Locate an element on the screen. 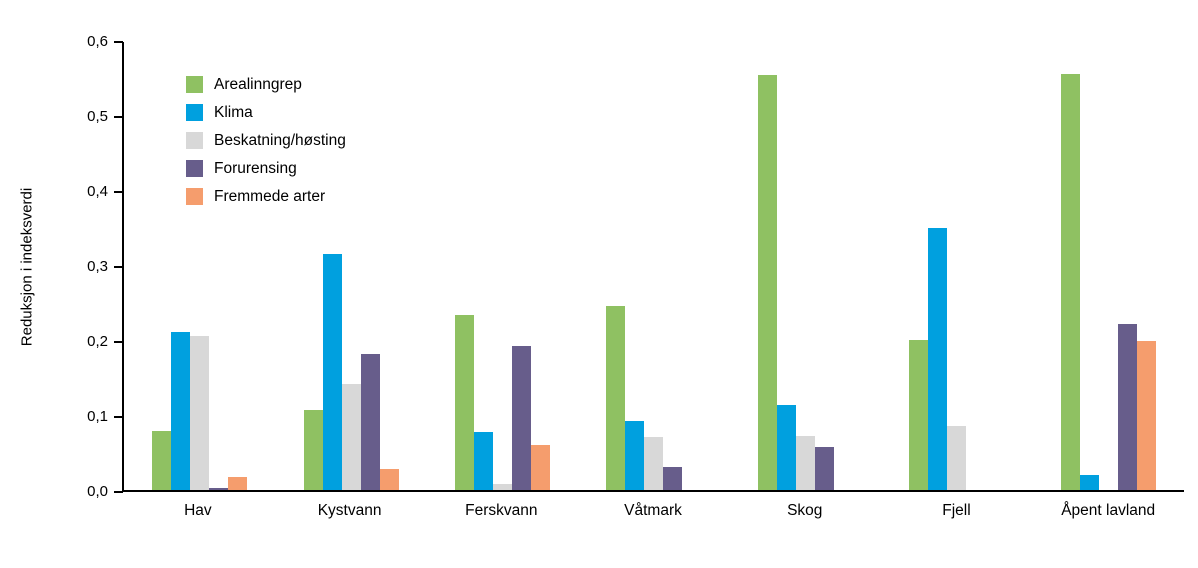 This screenshot has width=1198, height=568. legend-item: Fremmede arter is located at coordinates (266, 196).